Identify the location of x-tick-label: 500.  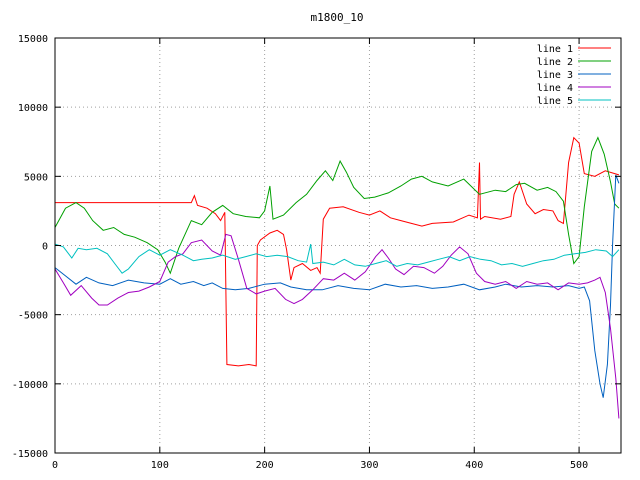
(579, 465).